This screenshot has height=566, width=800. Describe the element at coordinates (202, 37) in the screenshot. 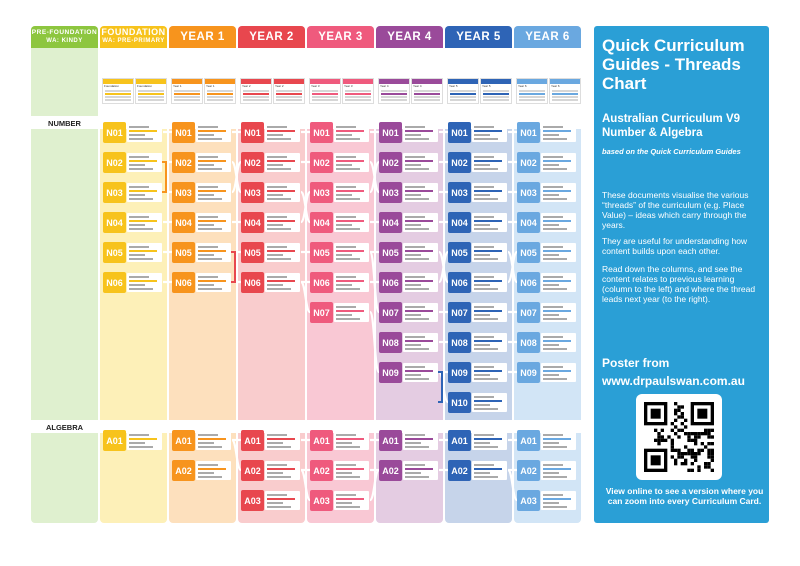

I see `column-header: YEAR 1` at that location.